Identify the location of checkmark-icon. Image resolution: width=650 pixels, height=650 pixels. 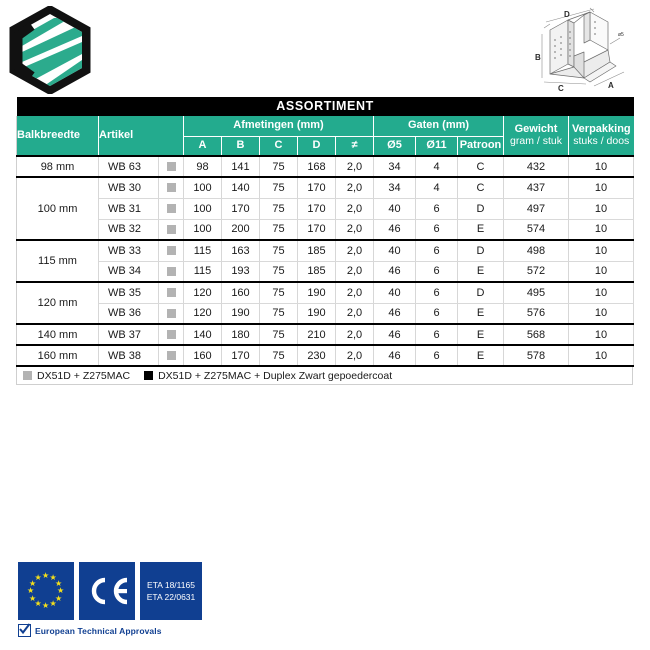
(24, 630).